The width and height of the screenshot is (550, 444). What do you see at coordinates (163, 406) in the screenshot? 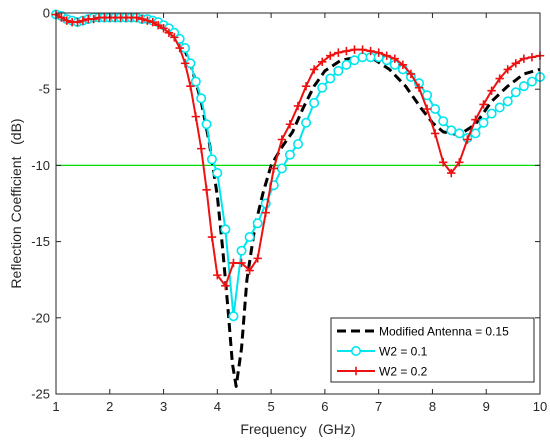
I see `x-tick-label: 3` at bounding box center [163, 406].